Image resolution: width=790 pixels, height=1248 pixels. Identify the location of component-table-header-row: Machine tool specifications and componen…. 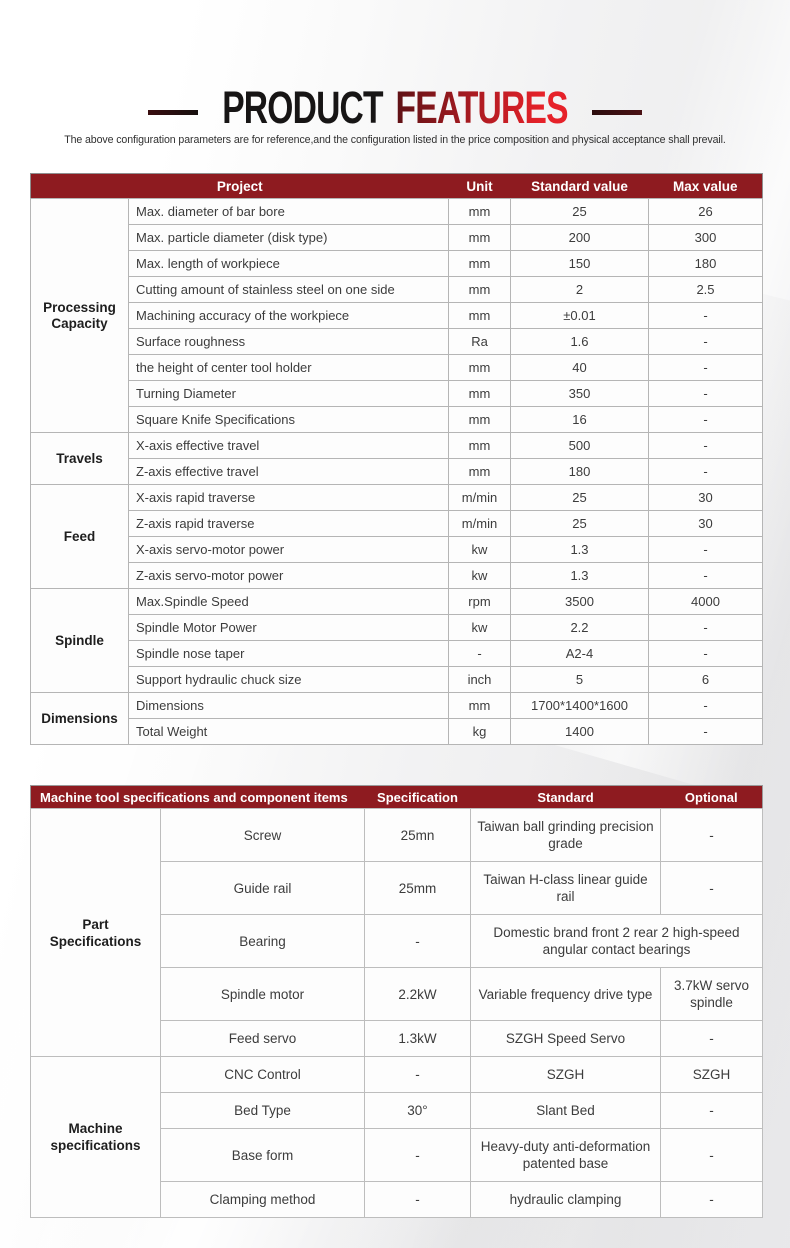
(396, 797).